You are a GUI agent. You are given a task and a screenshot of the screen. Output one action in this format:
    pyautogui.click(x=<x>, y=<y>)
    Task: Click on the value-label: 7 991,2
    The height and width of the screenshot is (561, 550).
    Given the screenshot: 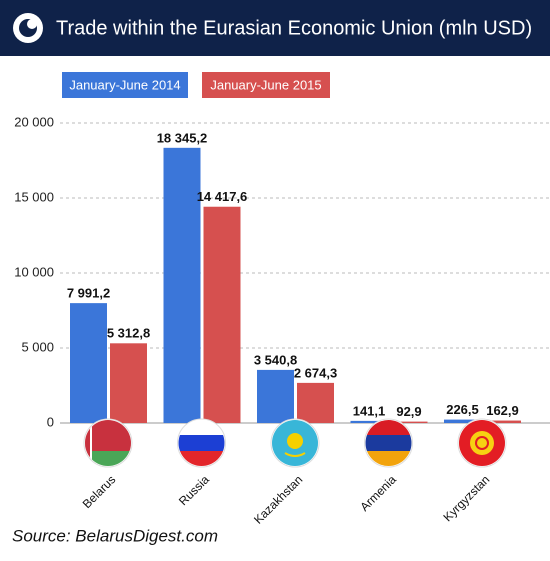 What is the action you would take?
    pyautogui.click(x=88, y=293)
    